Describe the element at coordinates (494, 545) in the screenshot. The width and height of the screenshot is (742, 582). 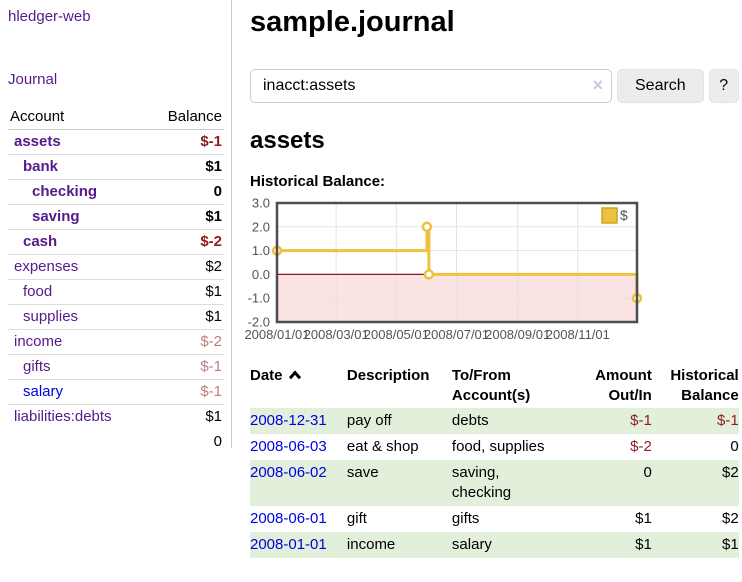
I see `transaction-row: 2008-01-01 income salary $1 $1` at that location.